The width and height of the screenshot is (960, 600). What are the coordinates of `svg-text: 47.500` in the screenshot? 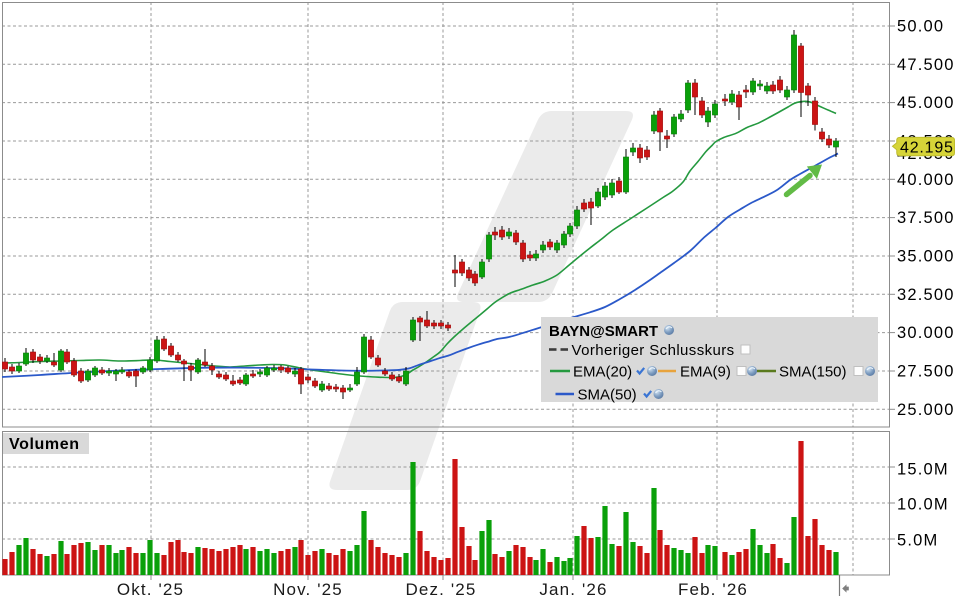 It's located at (926, 65).